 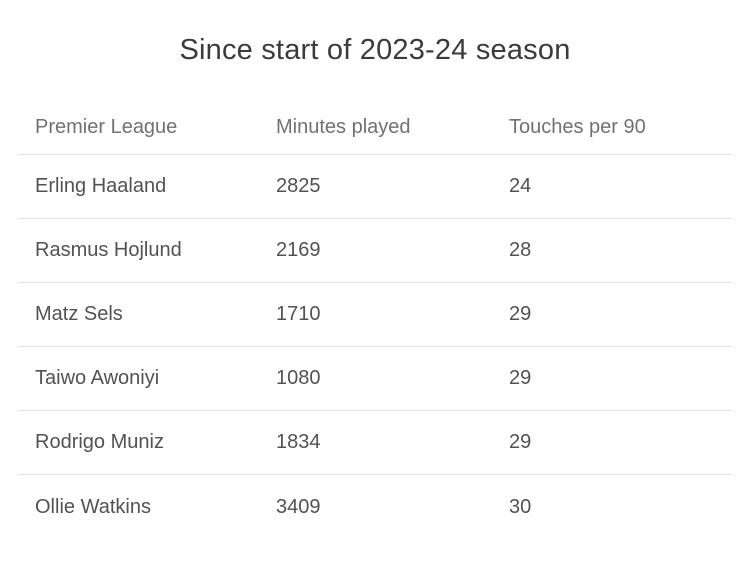 What do you see at coordinates (101, 186) in the screenshot?
I see `player-name-cell: Erling Haaland` at bounding box center [101, 186].